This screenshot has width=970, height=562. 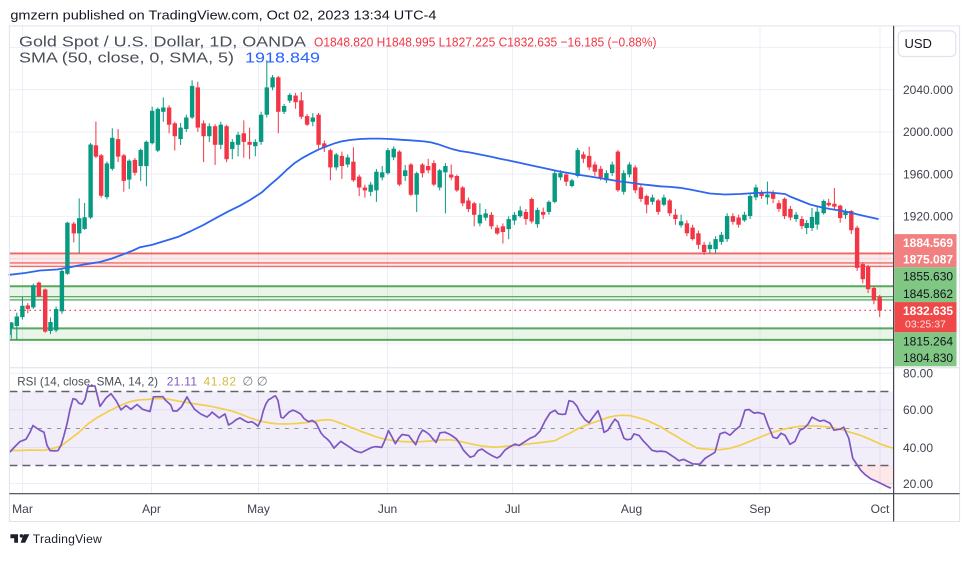 I want to click on svg-text: 80.00, so click(x=918, y=373).